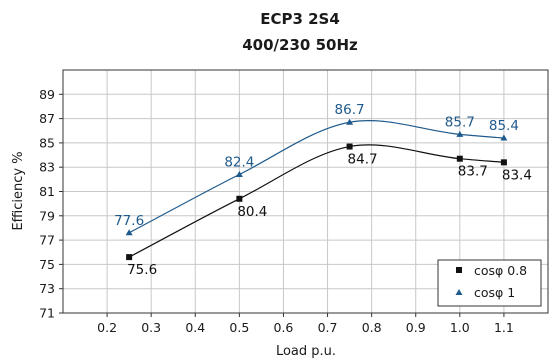 This screenshot has width=557, height=361. What do you see at coordinates (47, 215) in the screenshot?
I see `y-tick-label: 79` at bounding box center [47, 215].